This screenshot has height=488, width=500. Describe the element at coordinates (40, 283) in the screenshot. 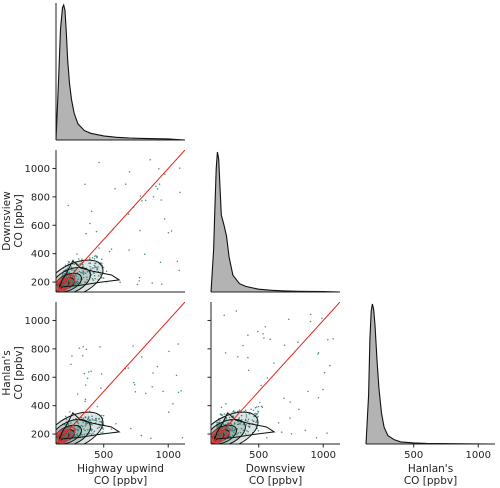

I see `y-tick-label: 200` at that location.